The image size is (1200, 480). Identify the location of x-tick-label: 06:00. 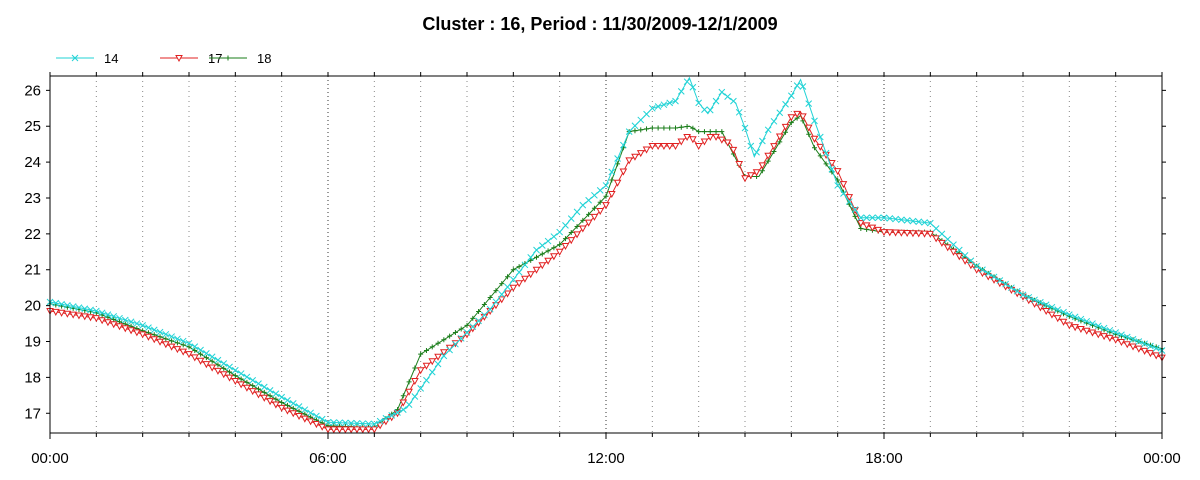
(328, 458).